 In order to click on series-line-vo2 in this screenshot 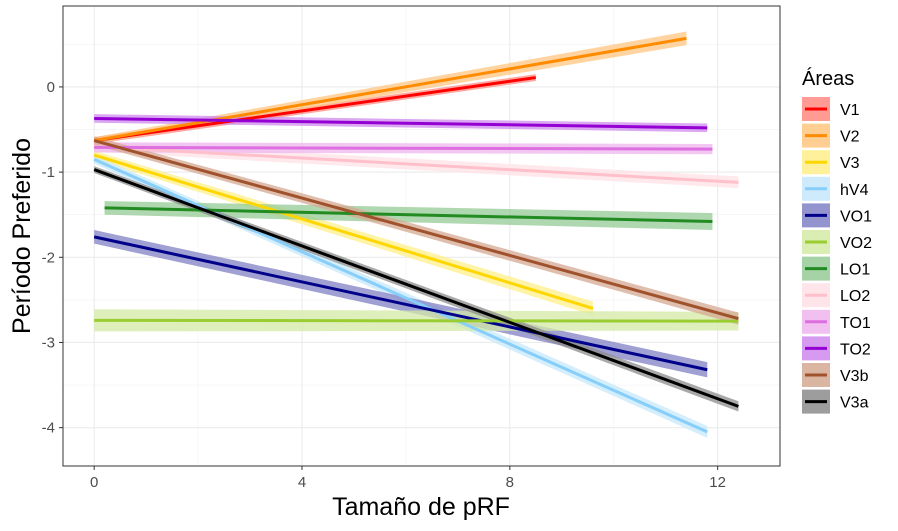, I will do `click(416, 320)`.